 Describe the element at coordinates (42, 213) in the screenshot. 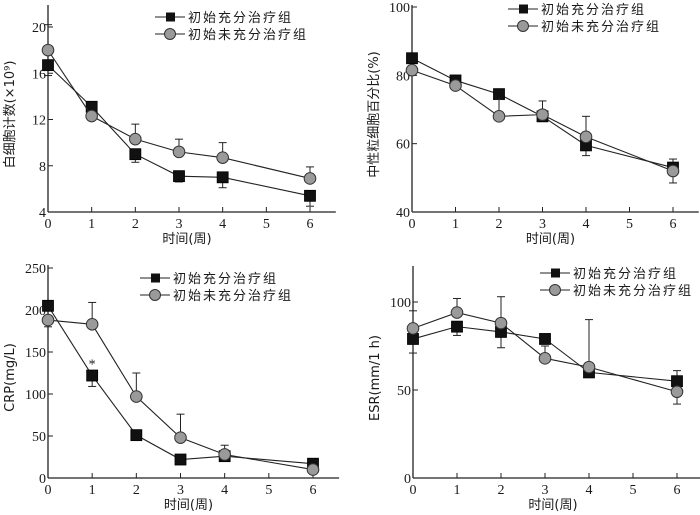

I see `y-tick-label: 4` at that location.